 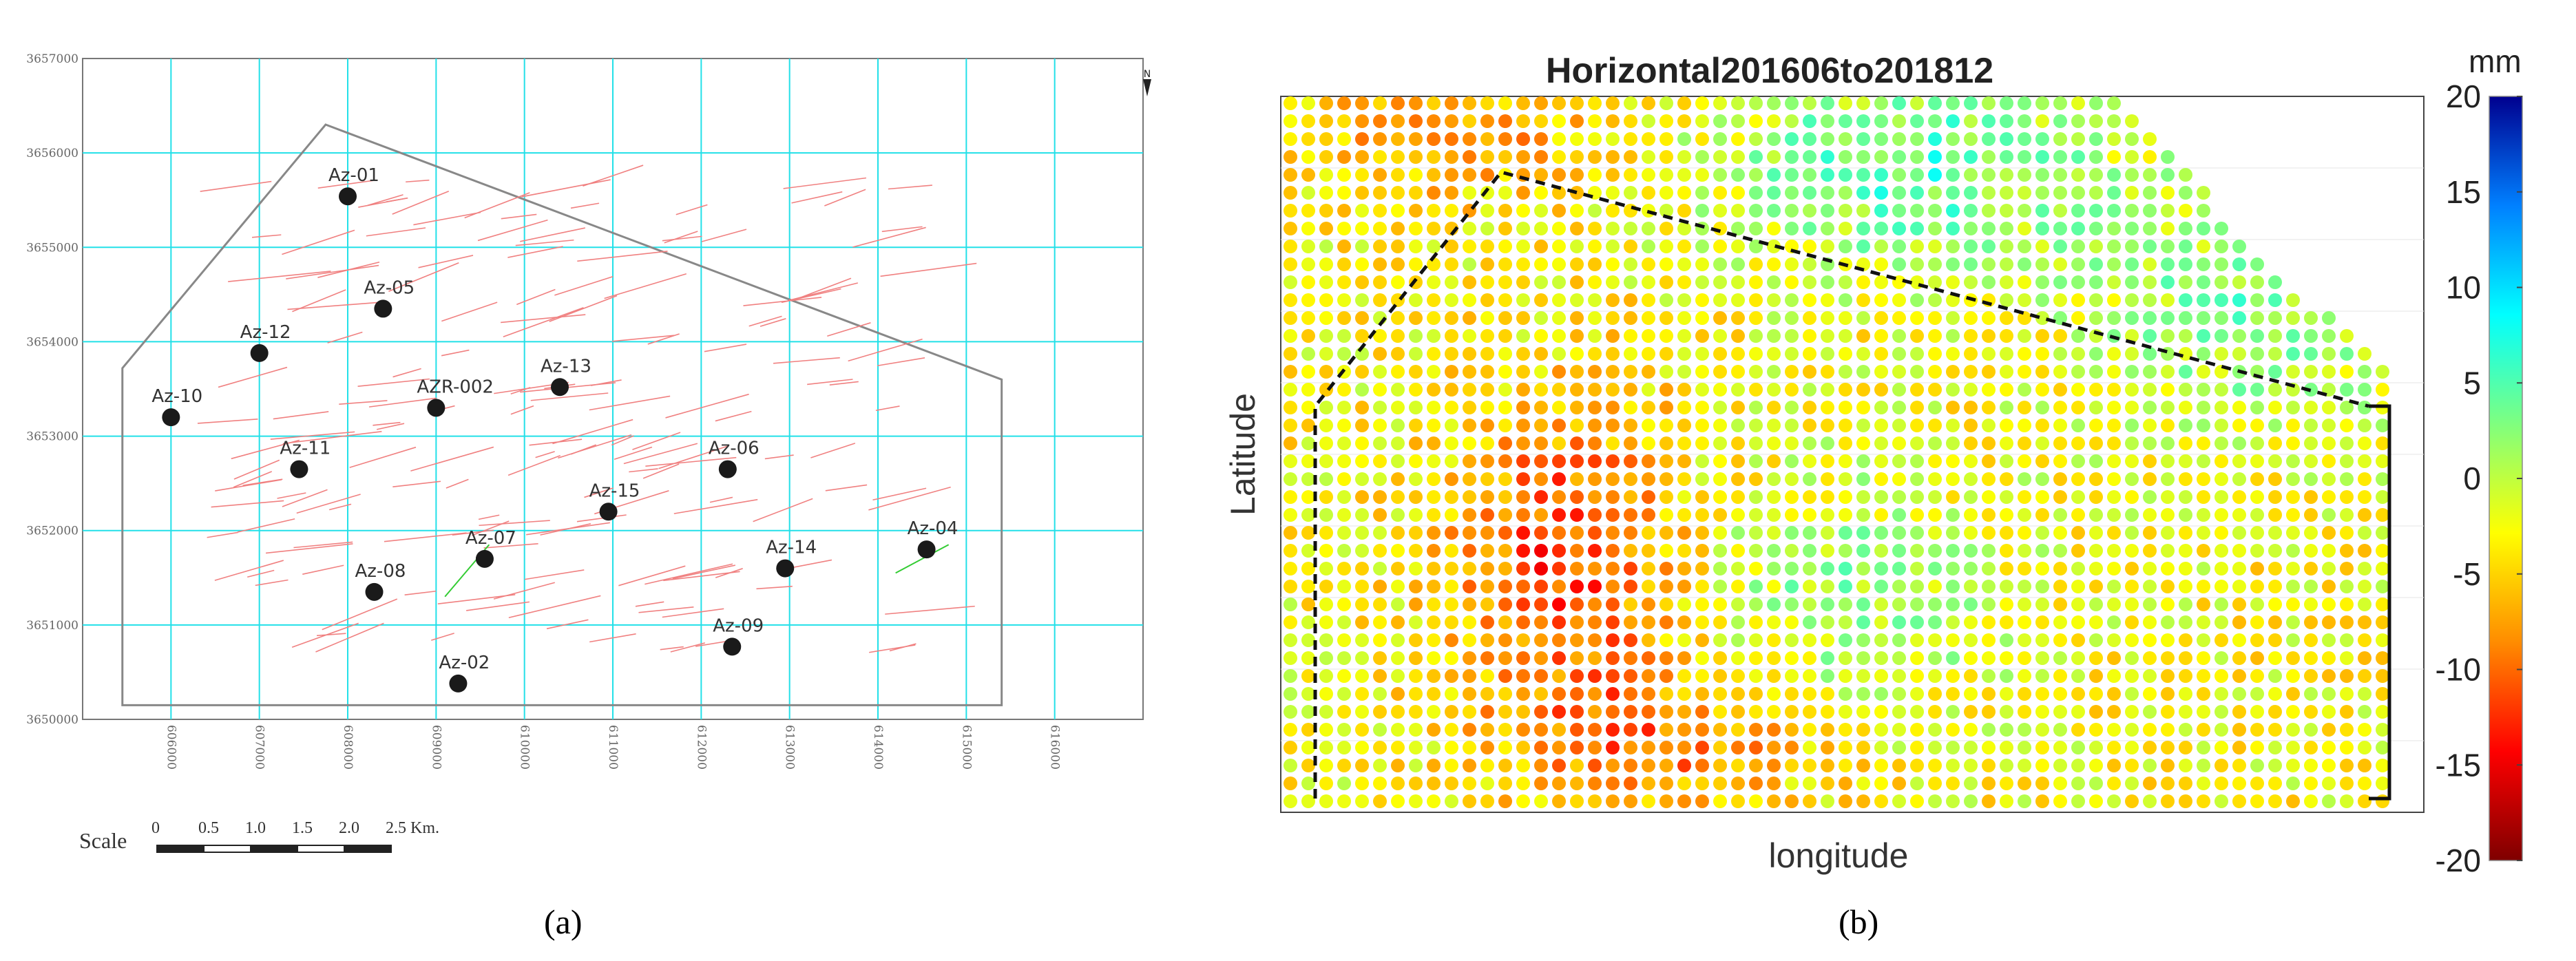 I want to click on north-arrow-icon: N, so click(x=1147, y=82).